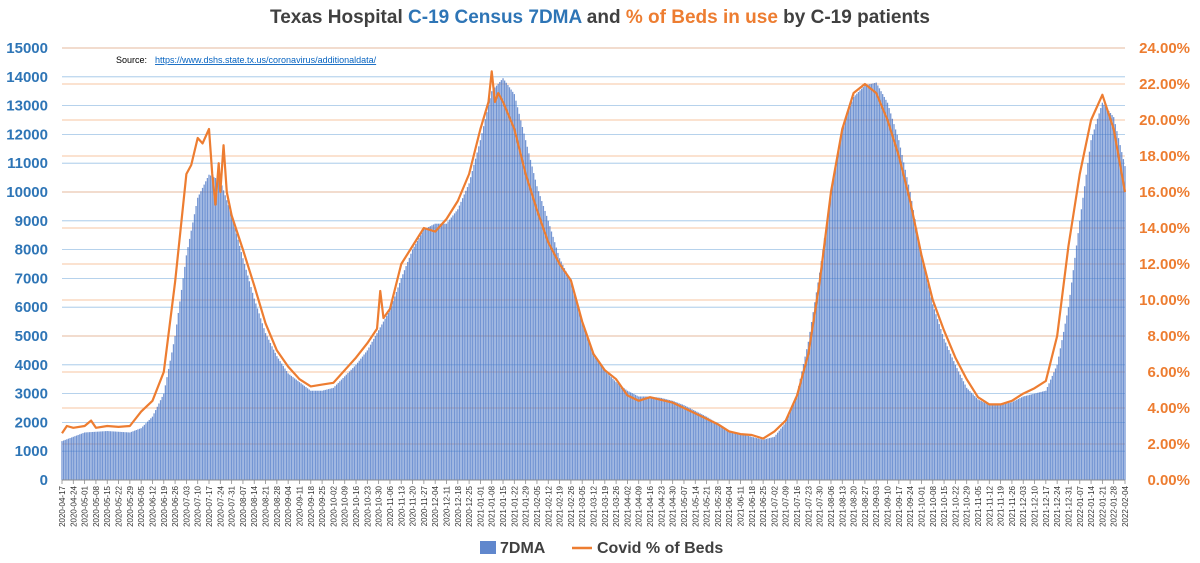 This screenshot has width=1200, height=563. What do you see at coordinates (107, 505) in the screenshot?
I see `x-tick-label: 2020-05-15` at bounding box center [107, 505].